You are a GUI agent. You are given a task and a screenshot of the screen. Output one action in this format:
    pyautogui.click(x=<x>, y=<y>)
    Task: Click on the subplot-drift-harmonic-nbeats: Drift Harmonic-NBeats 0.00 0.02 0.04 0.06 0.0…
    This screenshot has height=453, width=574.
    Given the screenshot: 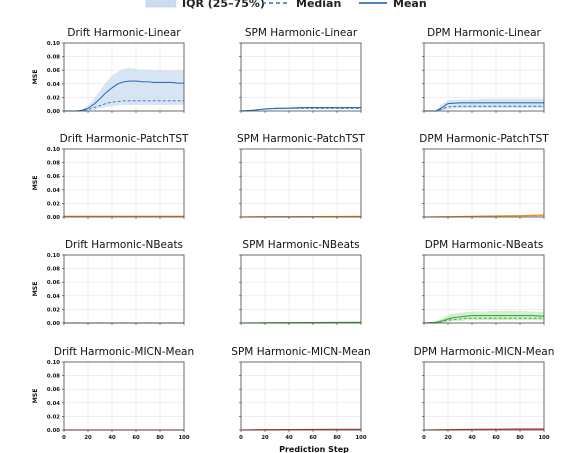 What is the action you would take?
    pyautogui.click(x=108, y=283)
    